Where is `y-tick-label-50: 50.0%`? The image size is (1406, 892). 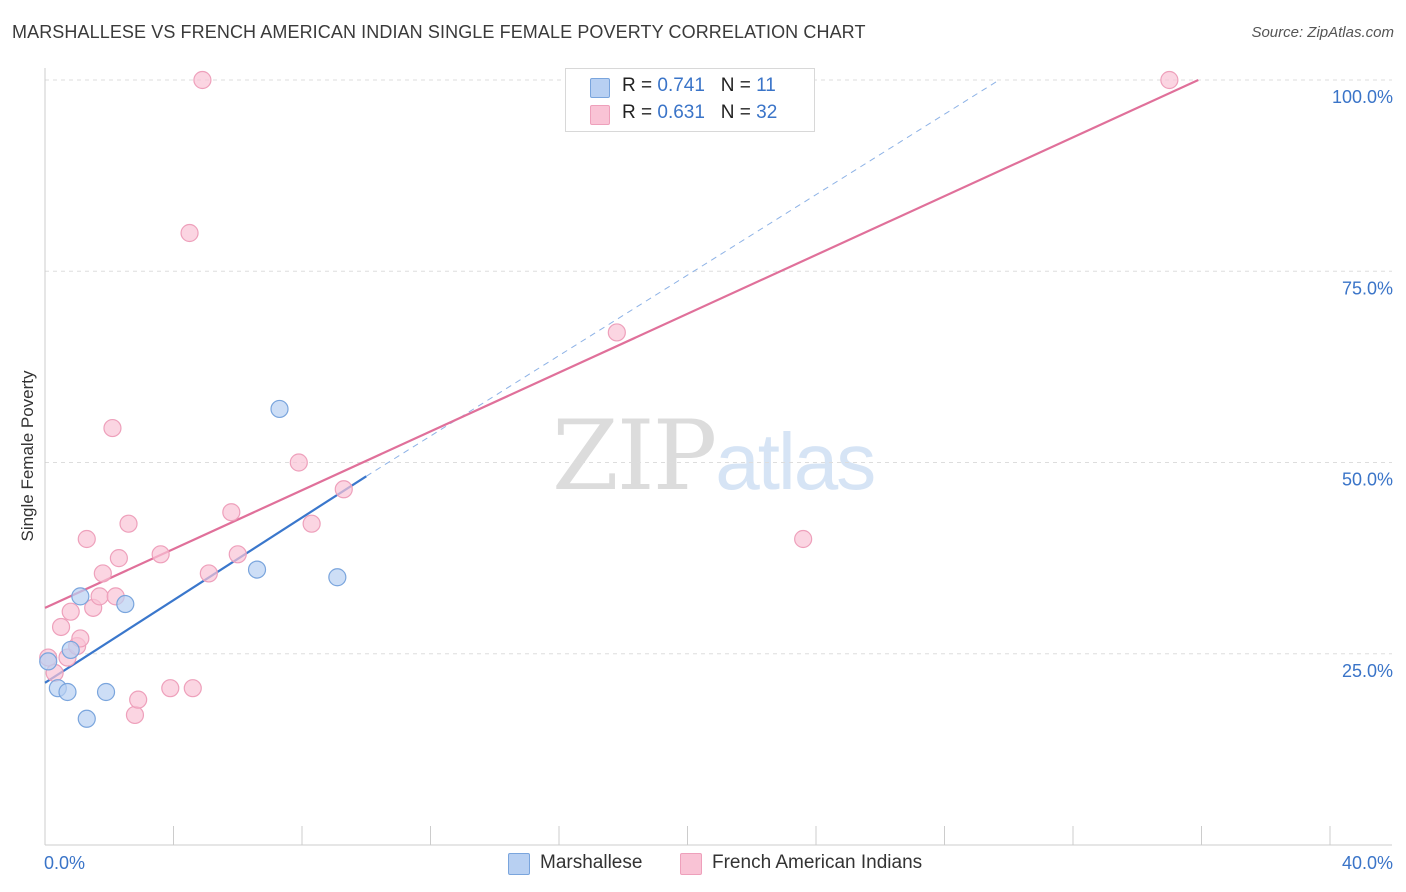 y-tick-label-50: 50.0% is located at coordinates (1367, 480).